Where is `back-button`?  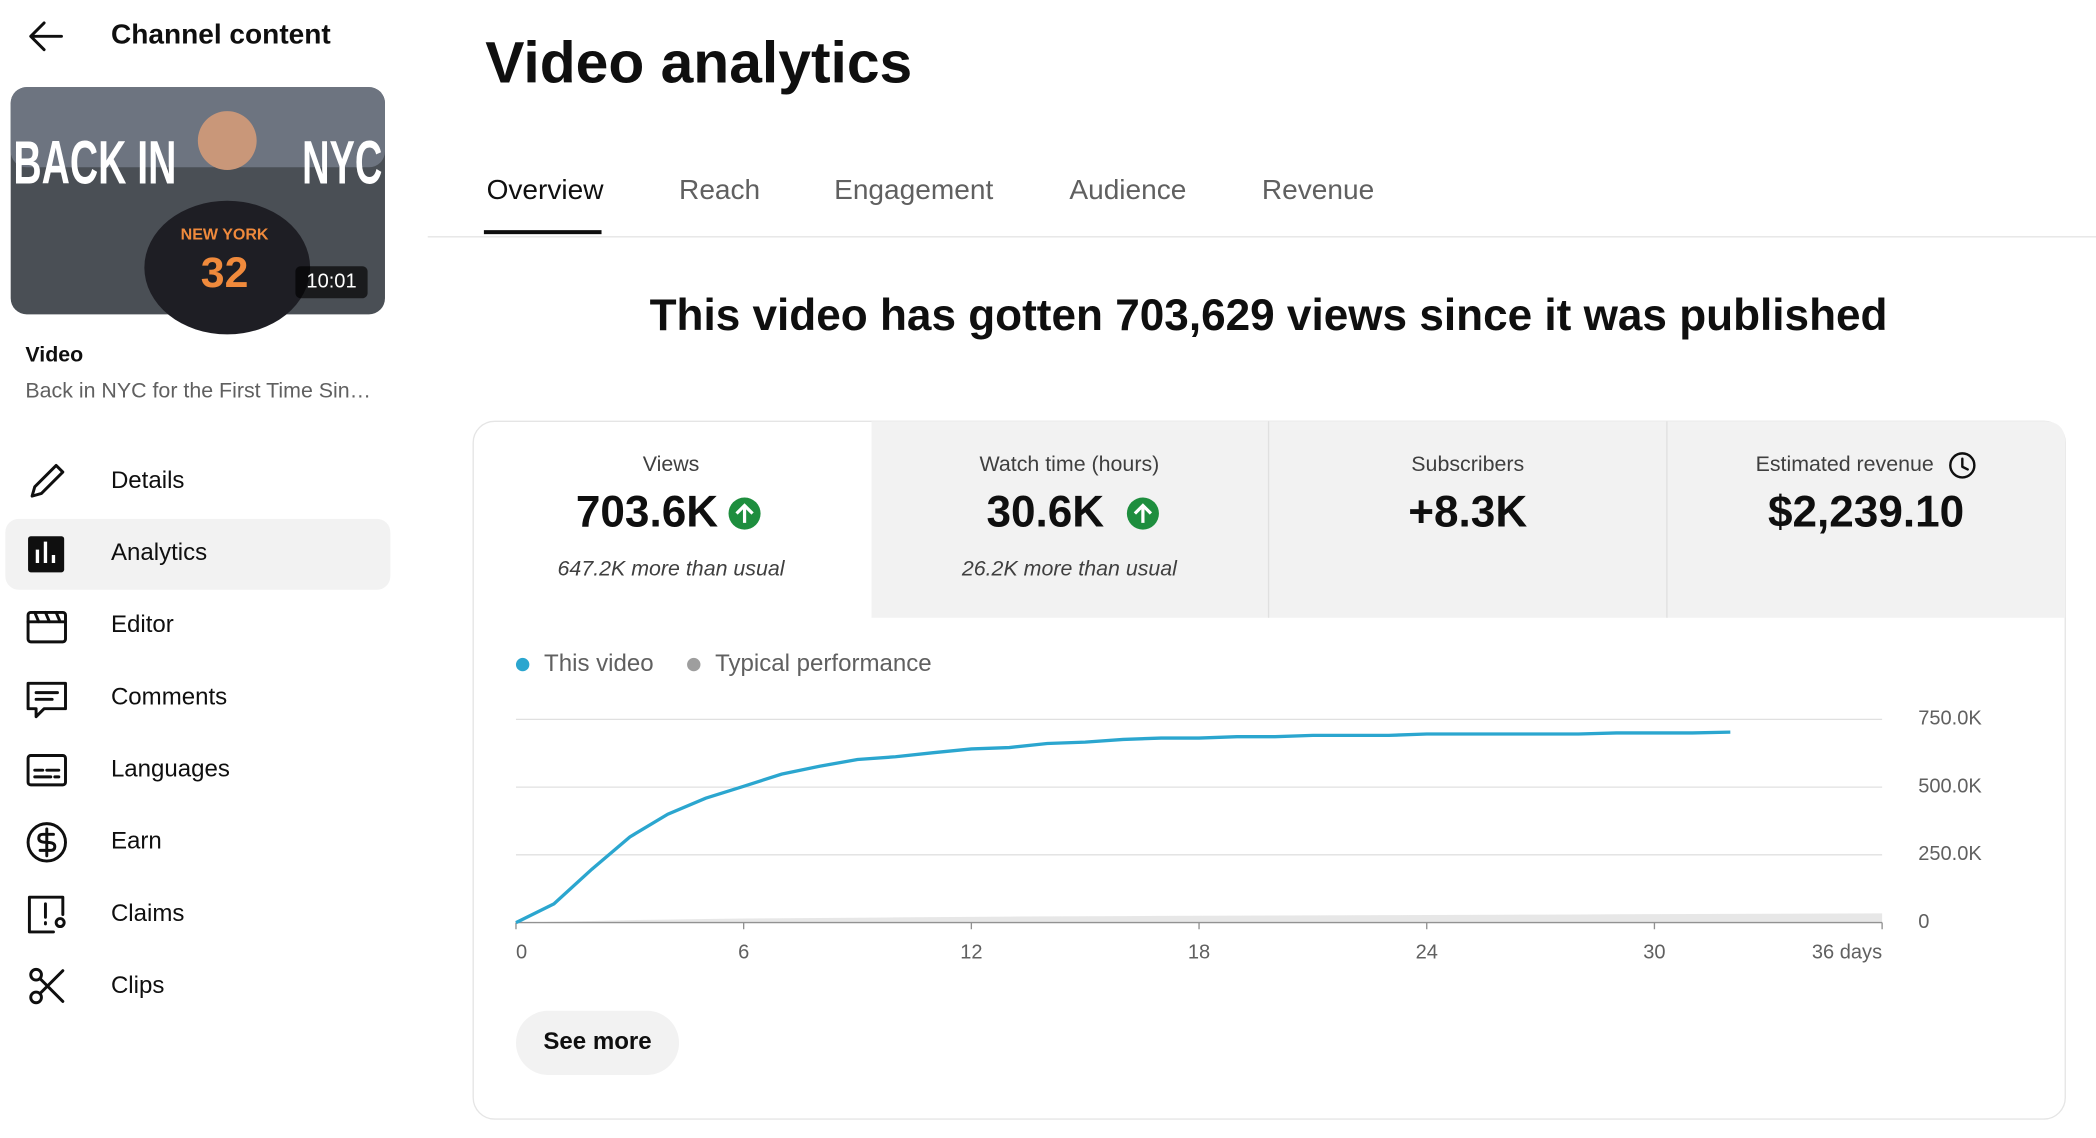 back-button is located at coordinates (46, 36).